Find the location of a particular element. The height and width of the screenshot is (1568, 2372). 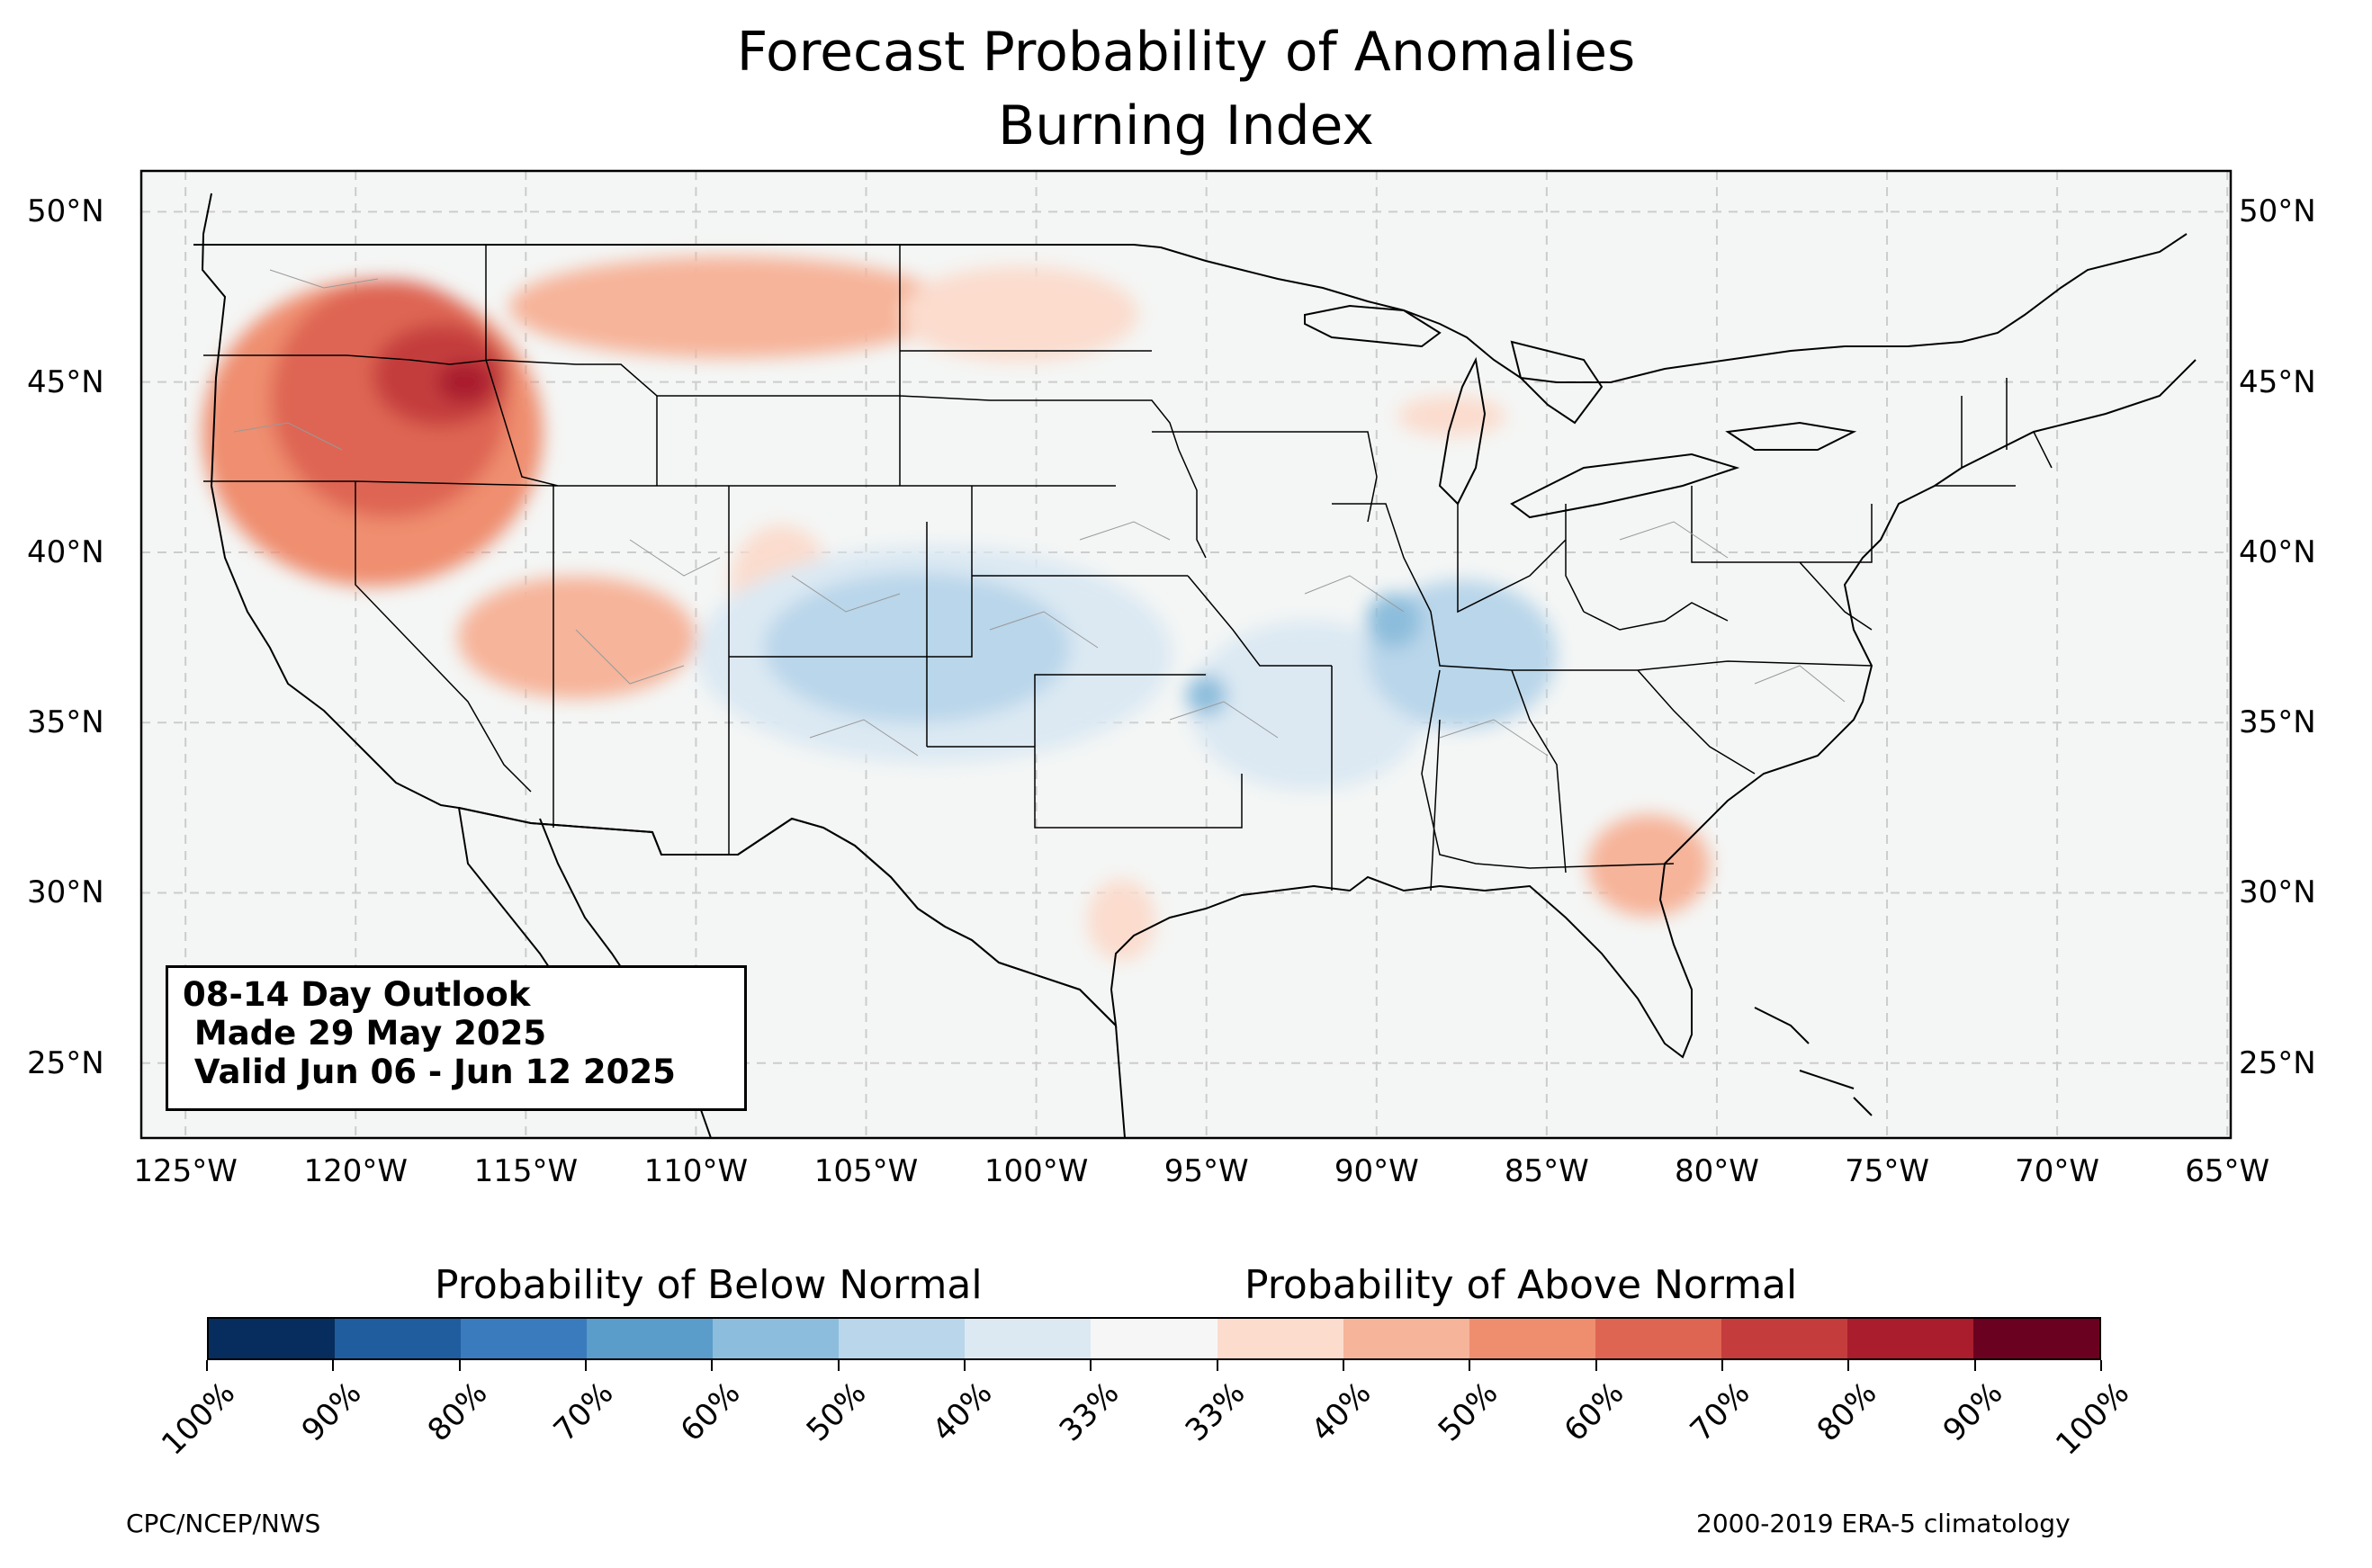

canada-border is located at coordinates (1190, 308).